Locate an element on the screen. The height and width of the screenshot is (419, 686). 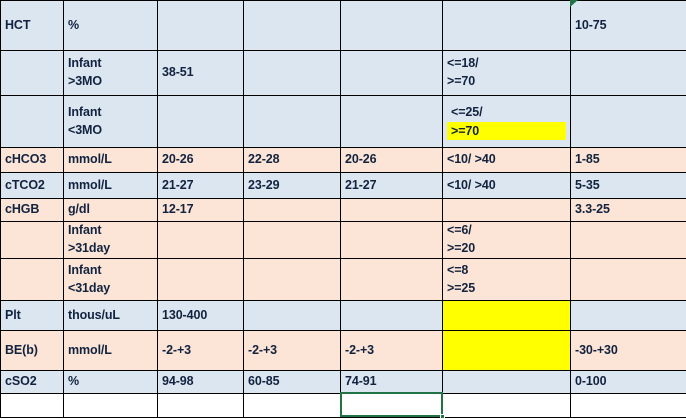
table-row: Infant <3MO <=25/>=70 is located at coordinates (343, 122).